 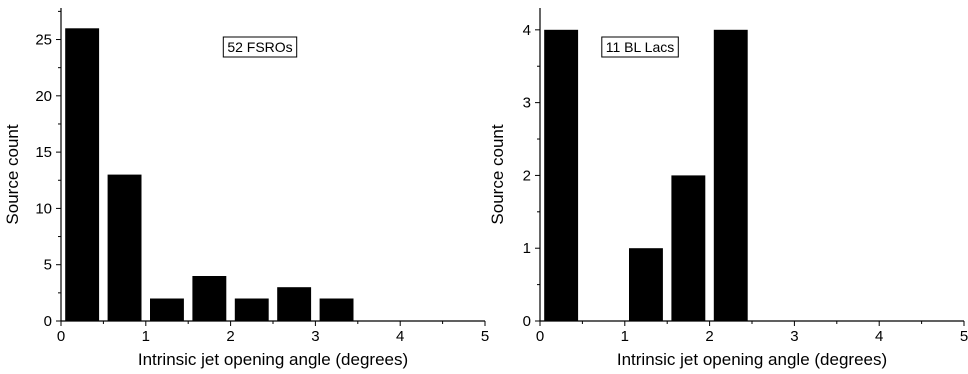 What do you see at coordinates (527, 30) in the screenshot?
I see `bllac-y-tick-label: 4` at bounding box center [527, 30].